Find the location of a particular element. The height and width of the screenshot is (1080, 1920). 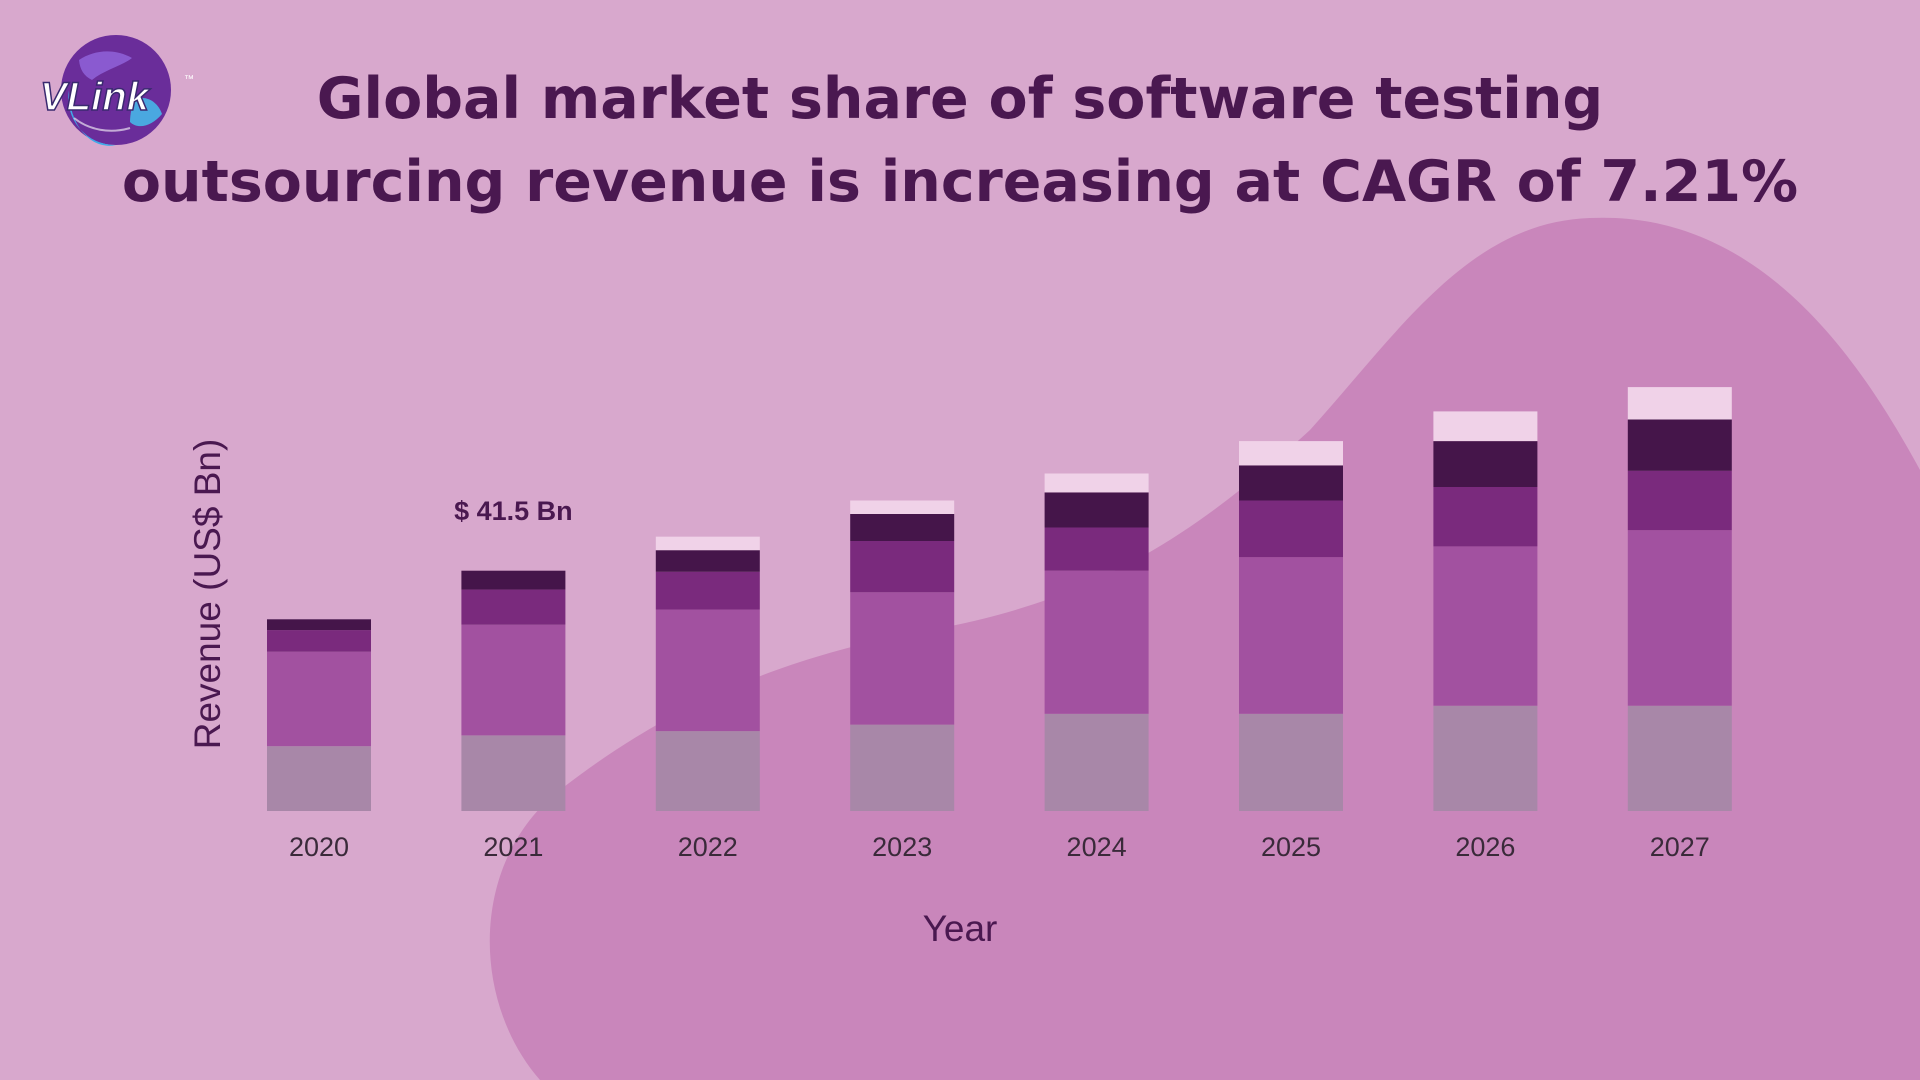

x-tick-label: 2024 is located at coordinates (1097, 847).